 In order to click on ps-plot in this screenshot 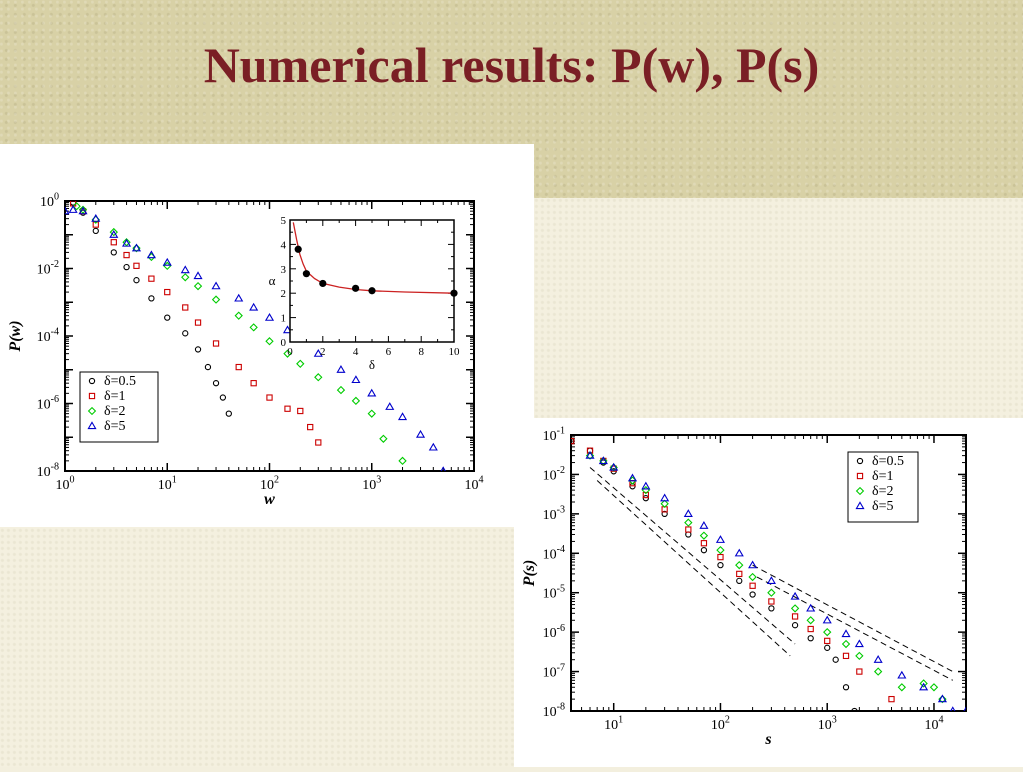, I will do `click(768, 573)`.